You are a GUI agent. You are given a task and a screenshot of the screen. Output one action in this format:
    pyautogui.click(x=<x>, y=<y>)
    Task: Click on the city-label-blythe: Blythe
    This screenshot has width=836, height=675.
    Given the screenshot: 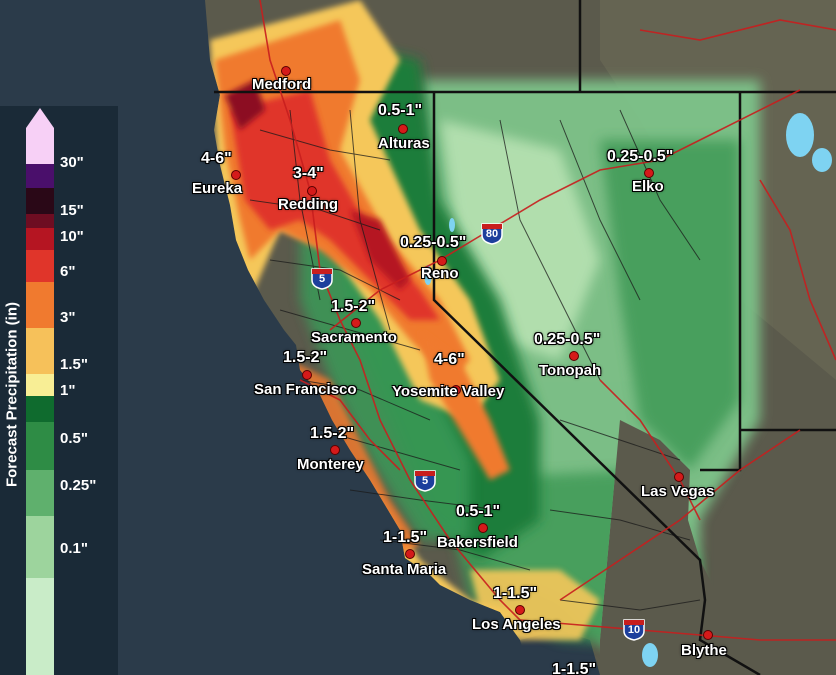 What is the action you would take?
    pyautogui.click(x=704, y=650)
    